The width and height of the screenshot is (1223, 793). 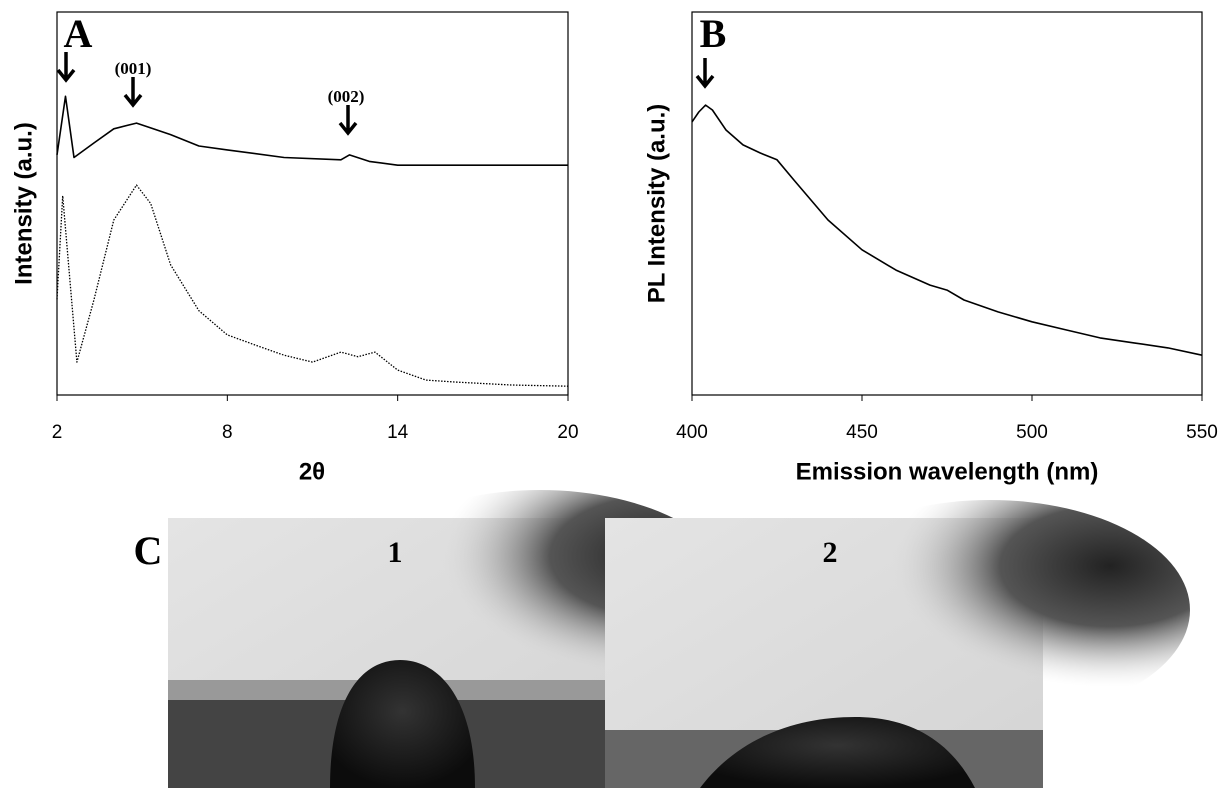 I want to click on image-label: 1, so click(x=395, y=552).